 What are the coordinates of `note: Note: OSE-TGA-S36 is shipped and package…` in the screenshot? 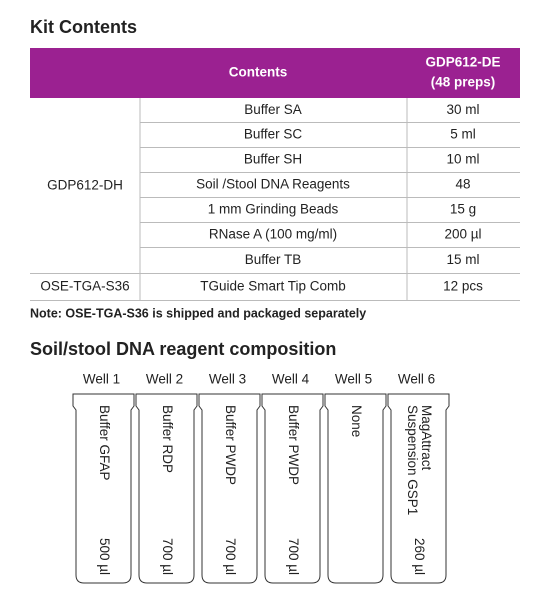 It's located at (198, 313).